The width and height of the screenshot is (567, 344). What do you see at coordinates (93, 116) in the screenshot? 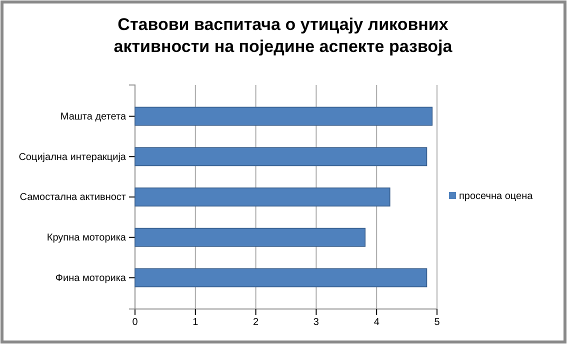
I see `y-tick-label: Машта детета` at bounding box center [93, 116].